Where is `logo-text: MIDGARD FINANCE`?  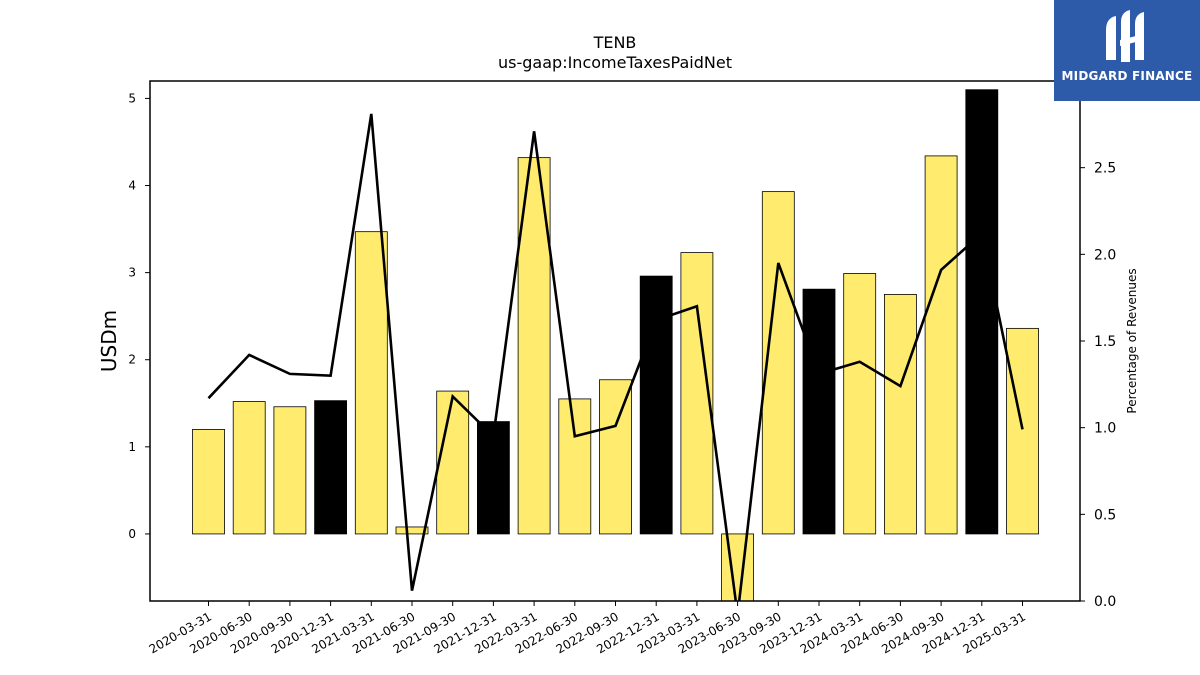 logo-text: MIDGARD FINANCE is located at coordinates (1127, 76).